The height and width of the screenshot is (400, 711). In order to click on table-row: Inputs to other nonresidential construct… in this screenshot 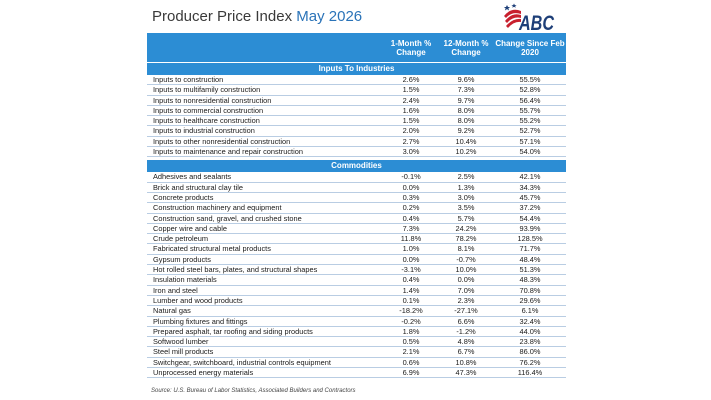, I will do `click(356, 142)`.